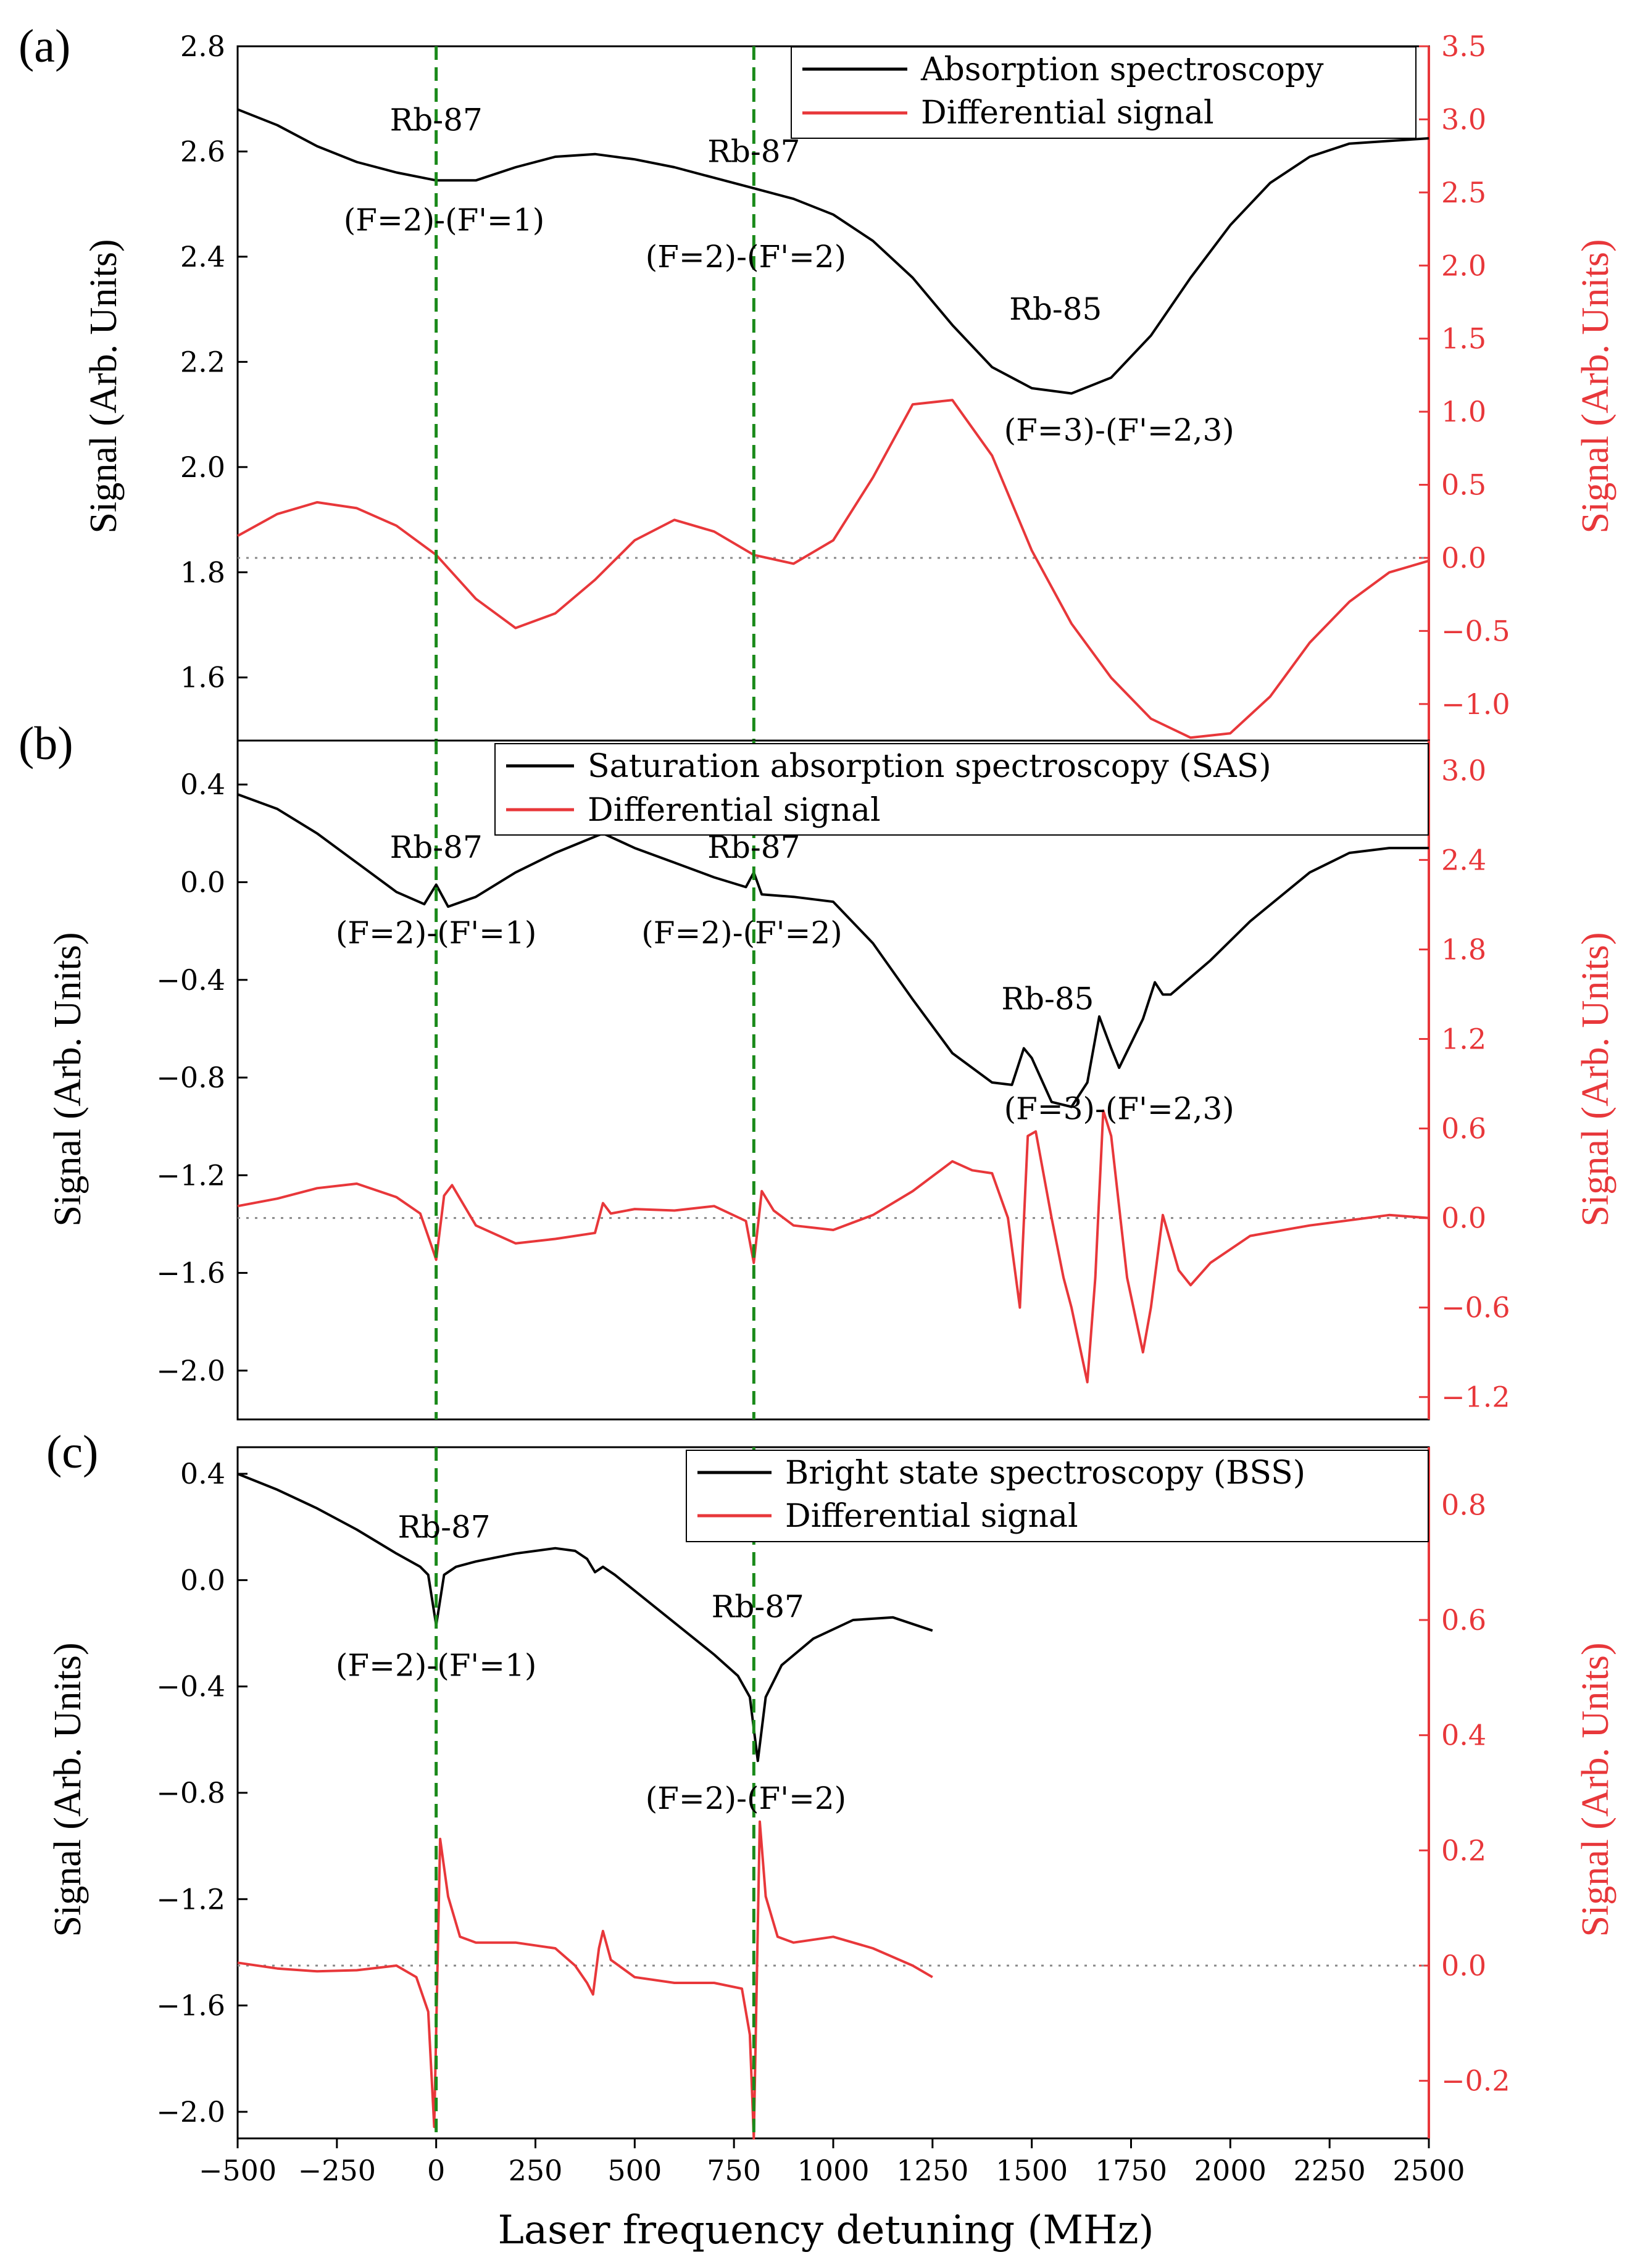 The height and width of the screenshot is (2268, 1635). I want to click on left-tick-label: 2.4, so click(202, 256).